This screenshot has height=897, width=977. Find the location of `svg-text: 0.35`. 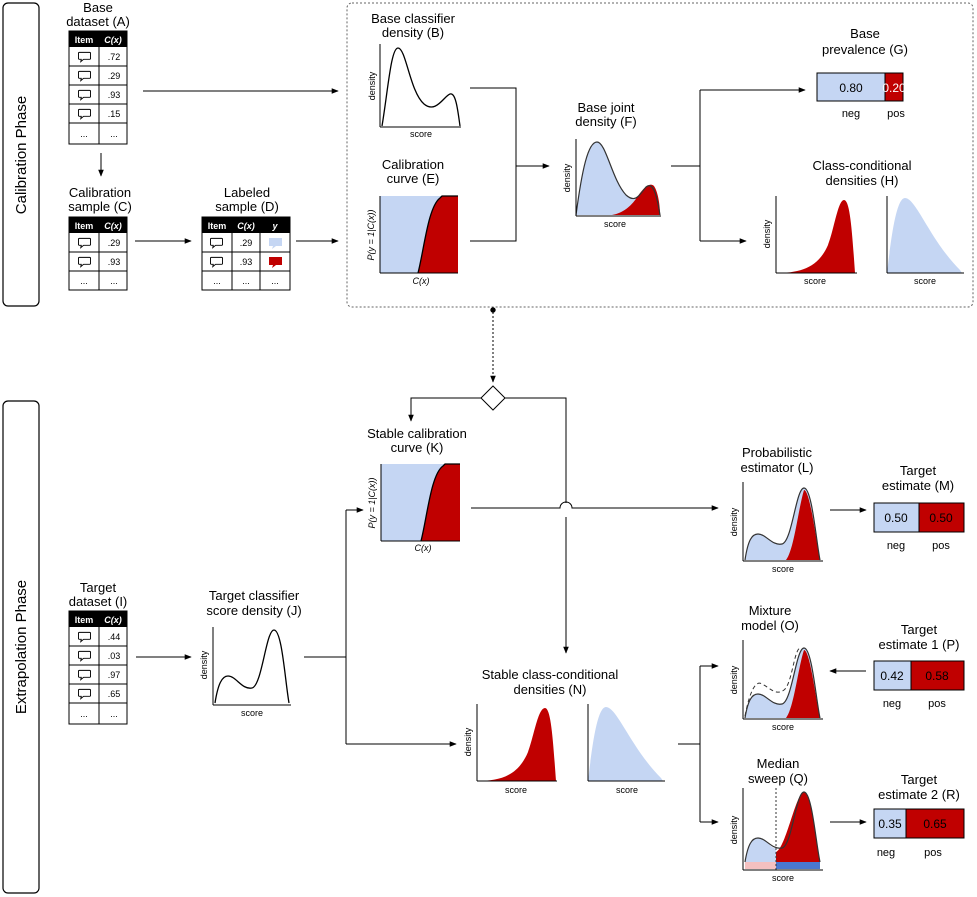

svg-text: 0.35 is located at coordinates (890, 824).